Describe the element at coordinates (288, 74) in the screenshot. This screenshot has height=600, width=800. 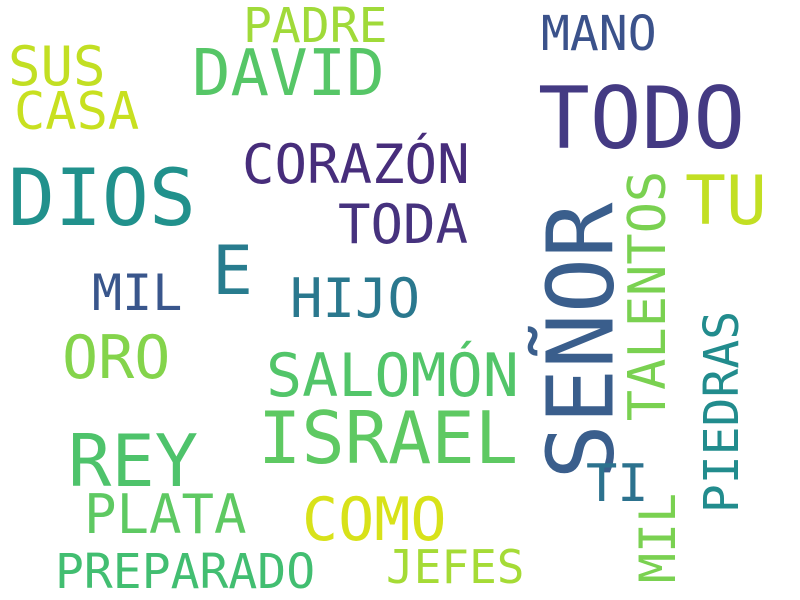
I see `word-david: DAVID` at that location.